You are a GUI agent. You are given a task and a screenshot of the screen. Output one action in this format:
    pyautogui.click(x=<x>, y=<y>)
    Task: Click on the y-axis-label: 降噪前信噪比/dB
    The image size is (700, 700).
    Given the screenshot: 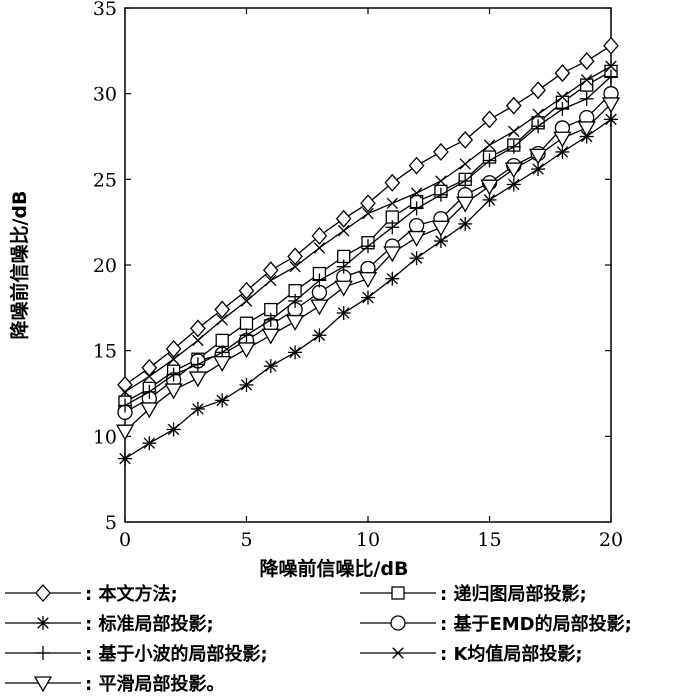 What is the action you would take?
    pyautogui.click(x=19, y=264)
    